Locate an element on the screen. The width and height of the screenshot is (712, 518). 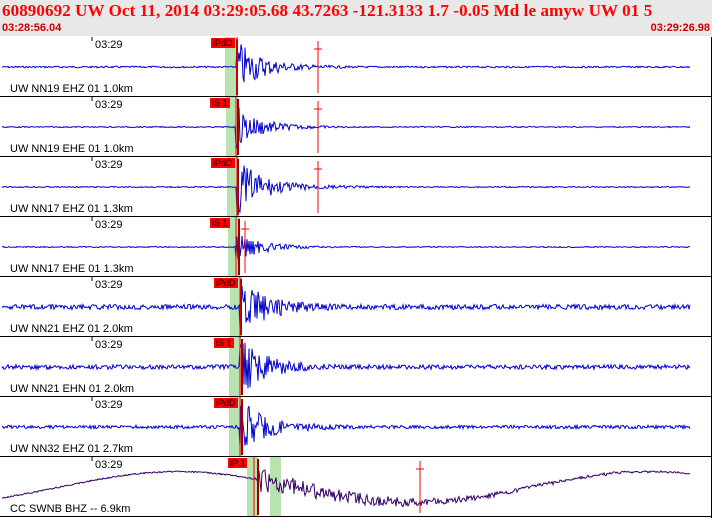
channel-label: UW NN17 EHE 01 1.3km is located at coordinates (72, 269).